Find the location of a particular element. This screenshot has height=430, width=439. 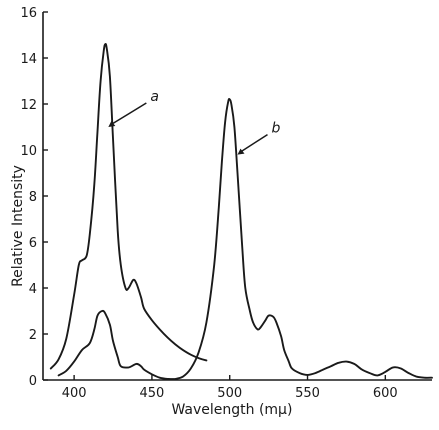

y-tick-label: 10 is located at coordinates (28, 151).